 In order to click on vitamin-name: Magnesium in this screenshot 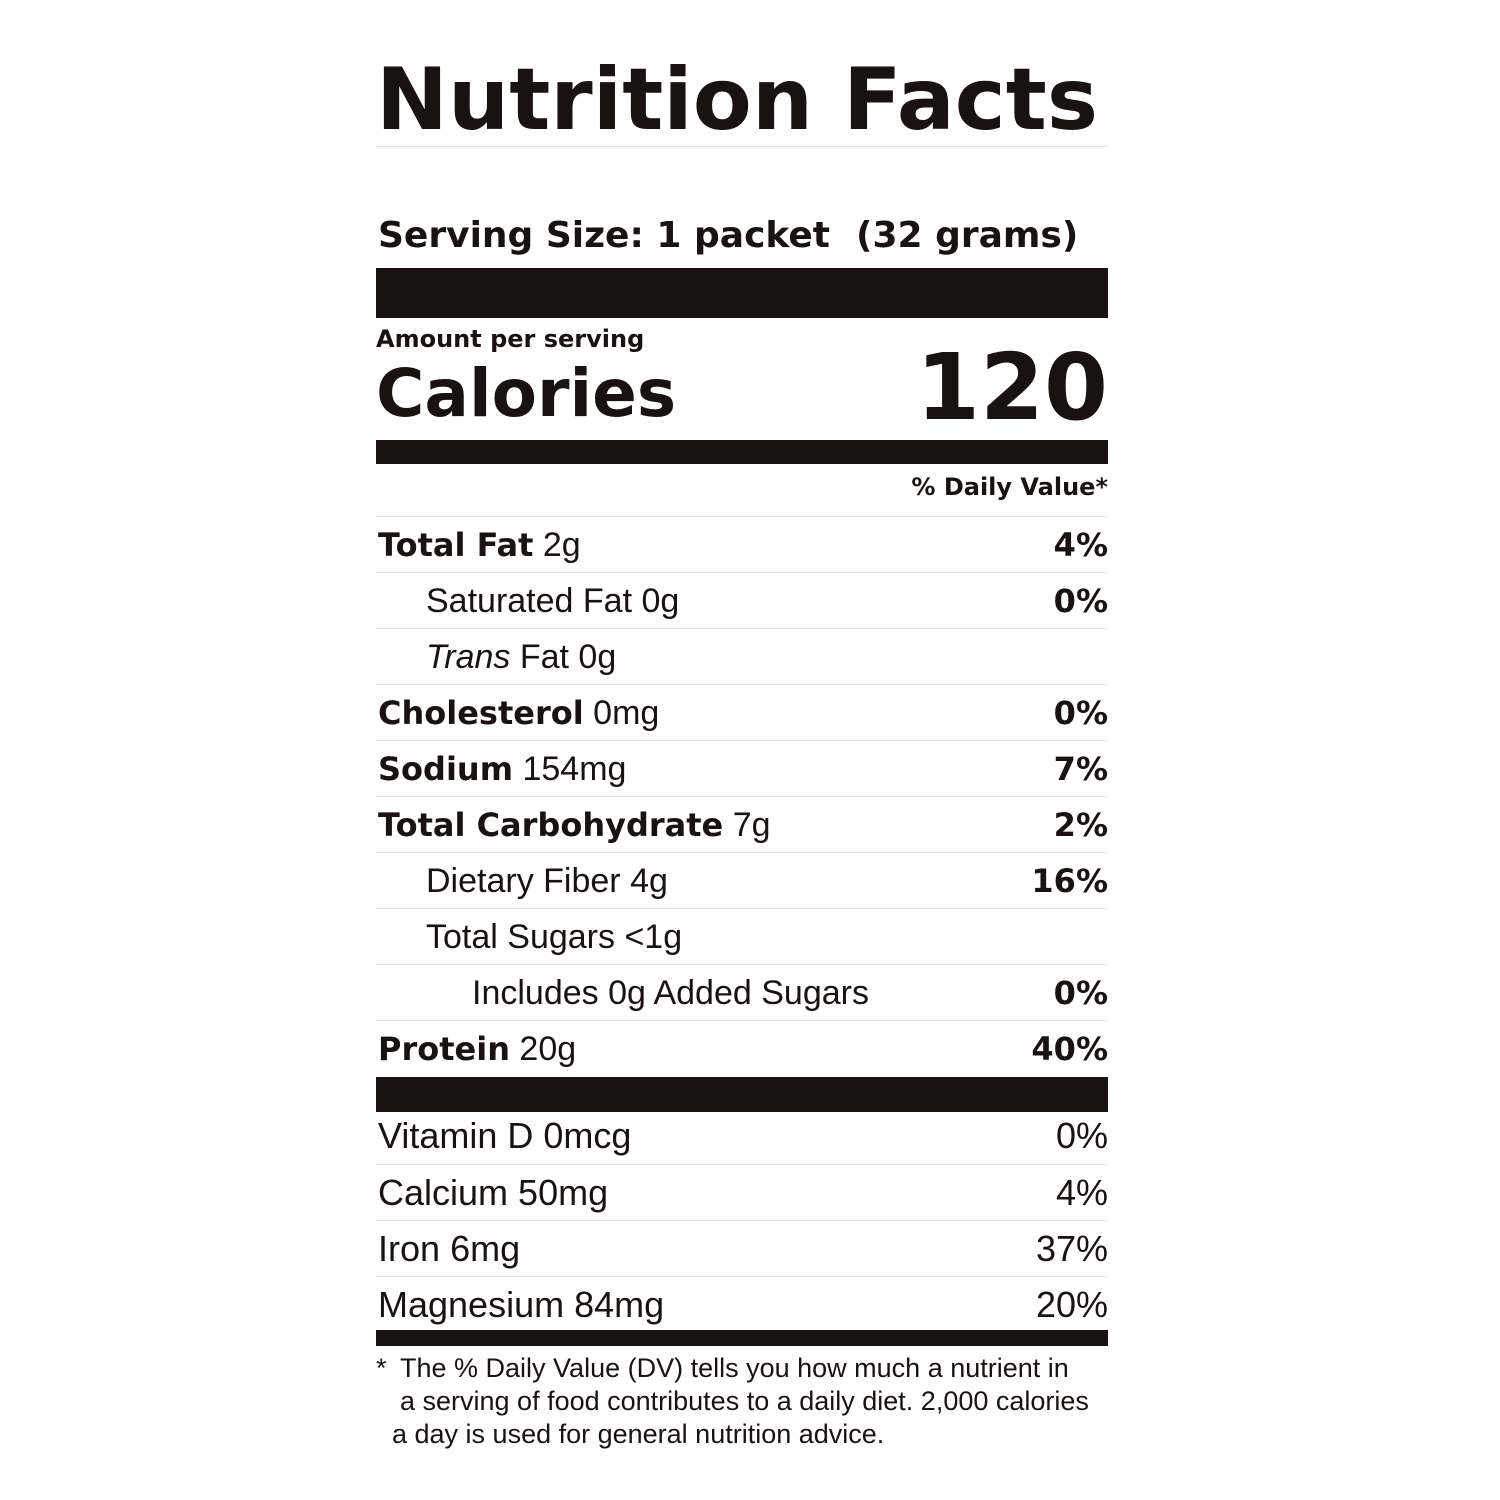, I will do `click(471, 1304)`.